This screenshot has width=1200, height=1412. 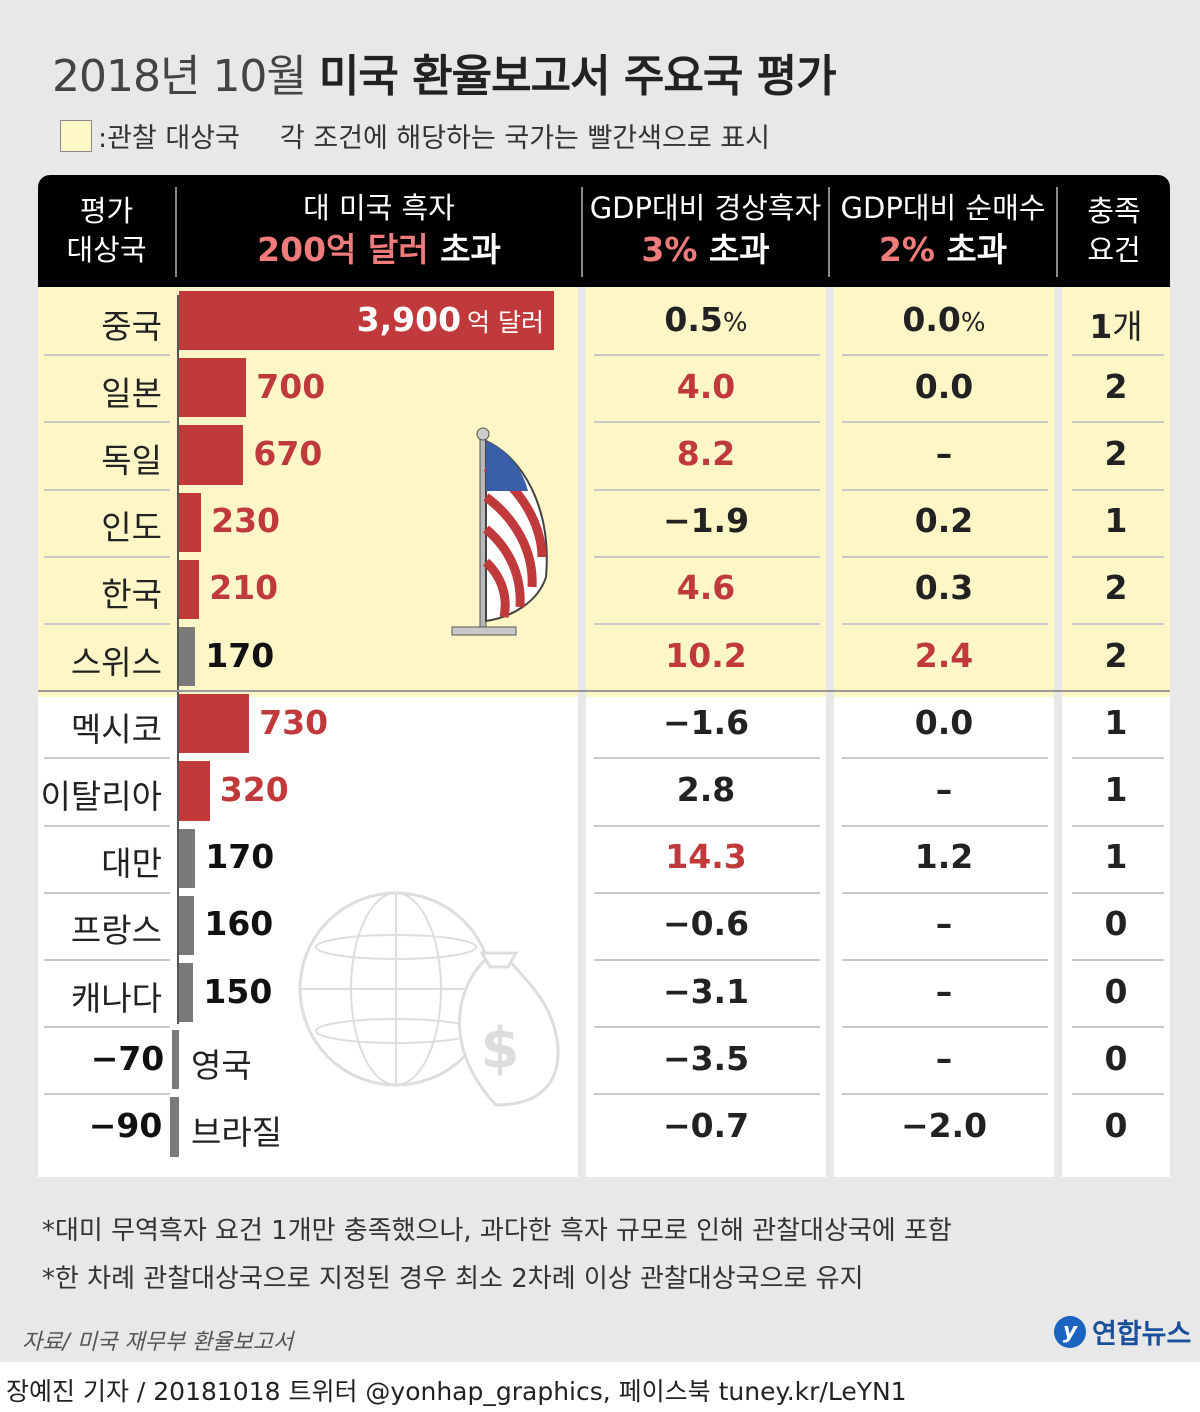 I want to click on surplus-value-label: 230, so click(x=245, y=521).